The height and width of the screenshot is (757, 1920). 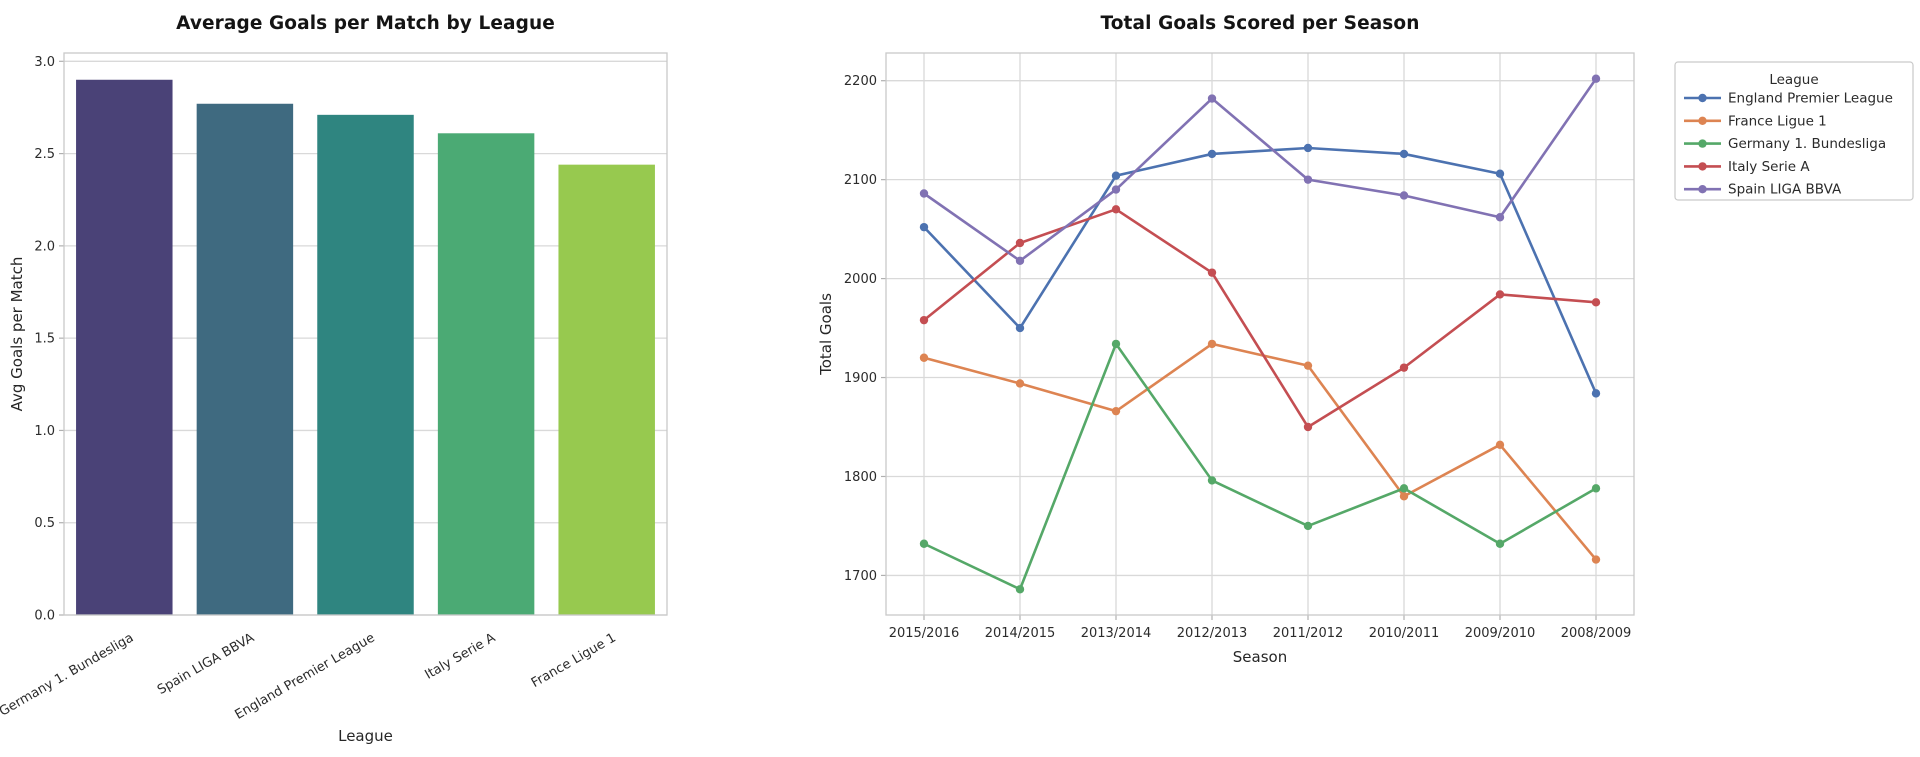 I want to click on legend-entry-france-ligue-1: France Ligue 1, so click(x=1755, y=121).